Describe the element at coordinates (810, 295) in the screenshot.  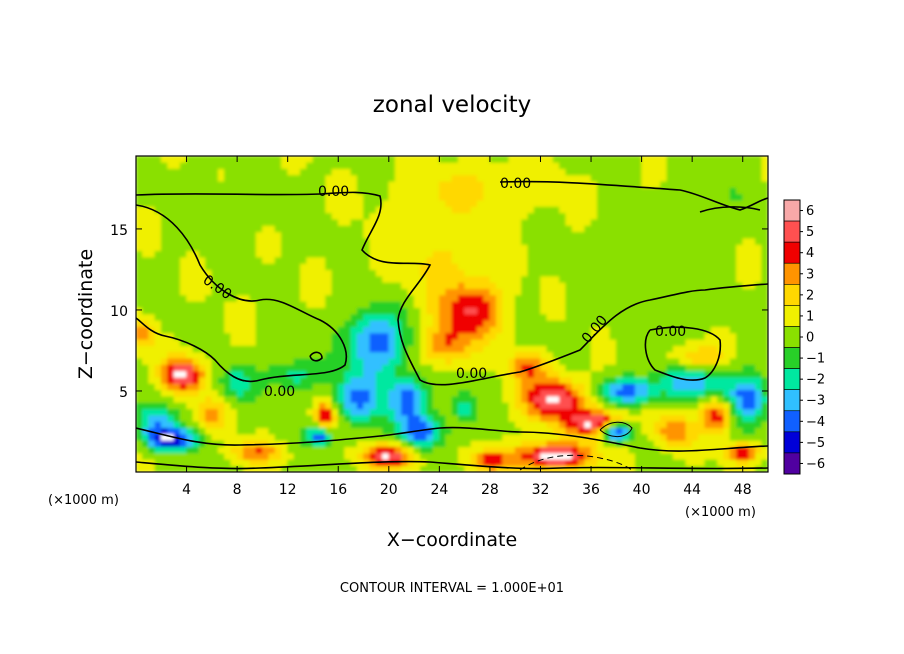
I see `colorbar-label: 2` at that location.